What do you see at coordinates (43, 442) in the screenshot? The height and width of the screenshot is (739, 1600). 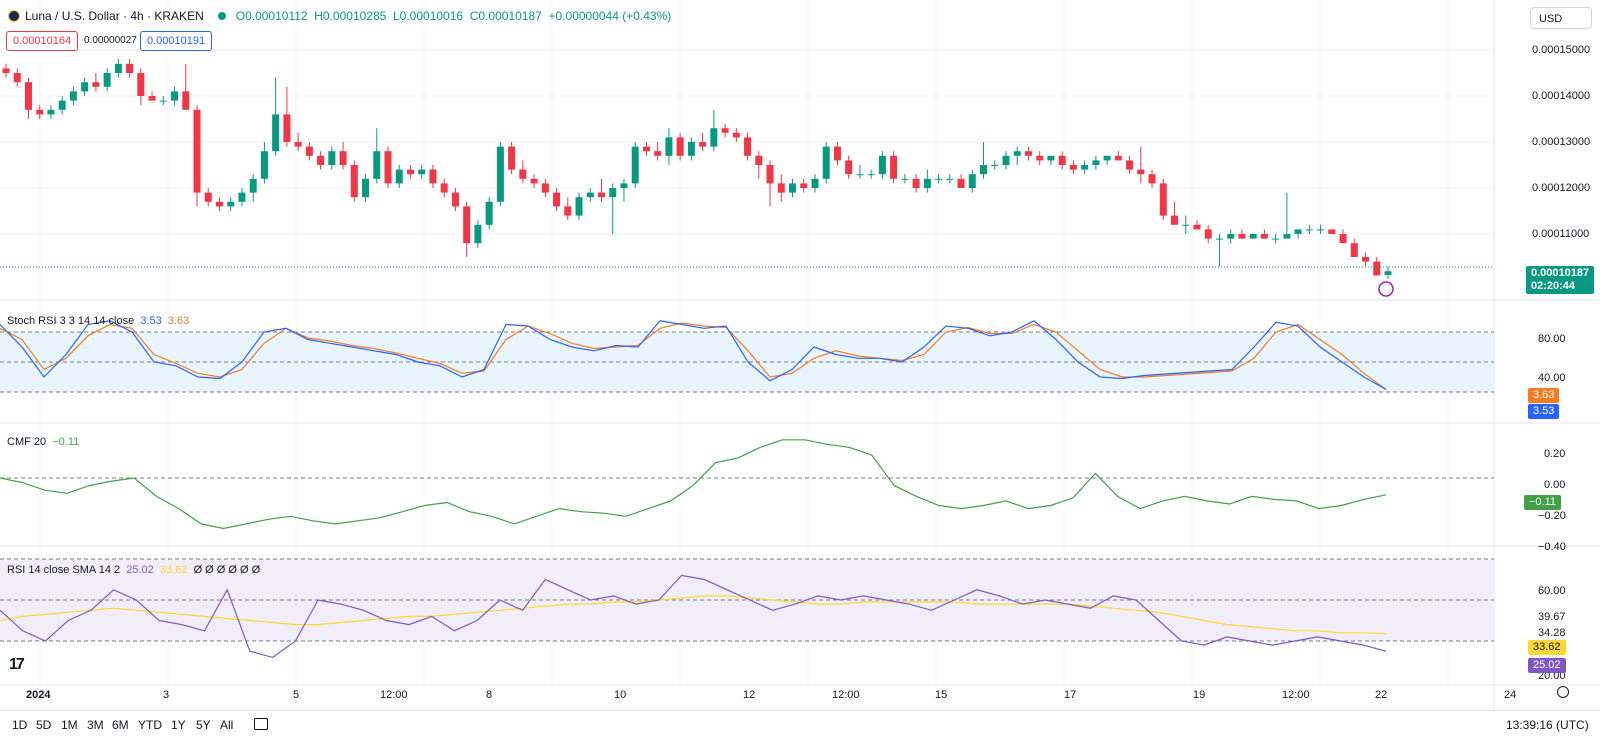 I see `cmf-legend: CMF 20 −0.11` at bounding box center [43, 442].